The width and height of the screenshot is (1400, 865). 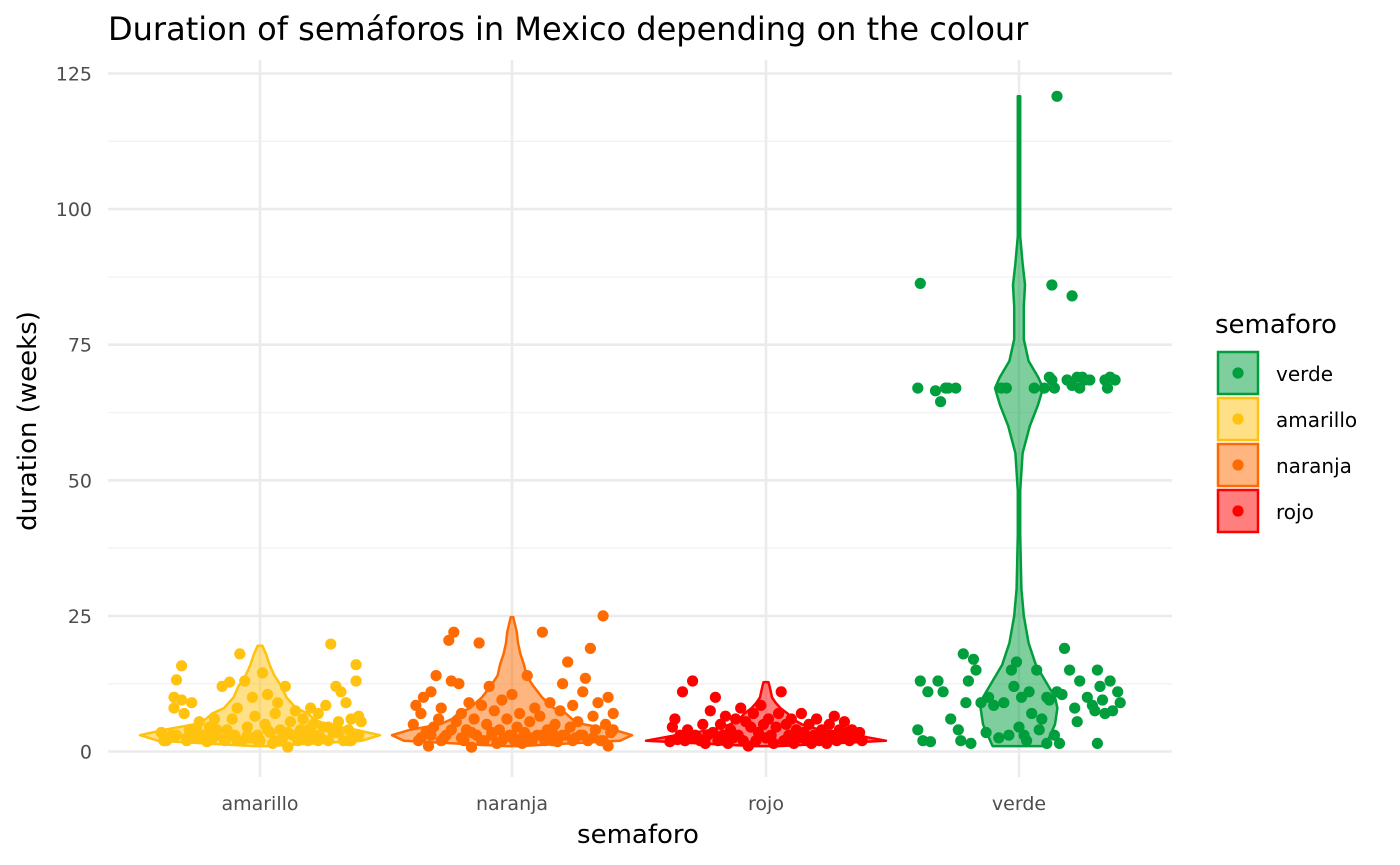 I want to click on legend-item-rojo: rojo, so click(x=1265, y=511).